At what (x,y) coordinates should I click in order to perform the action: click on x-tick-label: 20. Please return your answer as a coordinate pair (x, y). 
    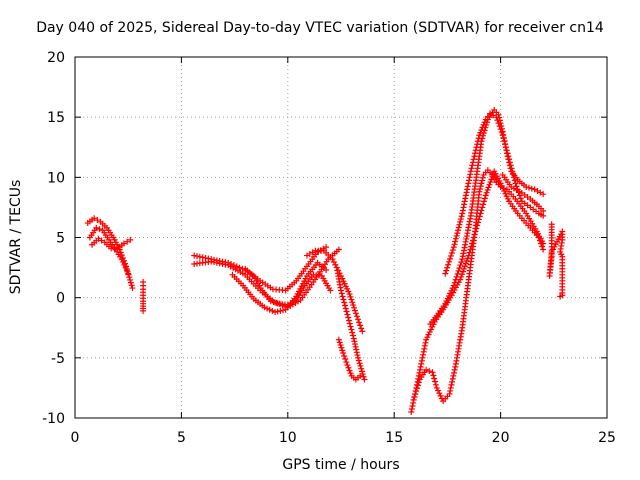
    Looking at the image, I should click on (501, 438).